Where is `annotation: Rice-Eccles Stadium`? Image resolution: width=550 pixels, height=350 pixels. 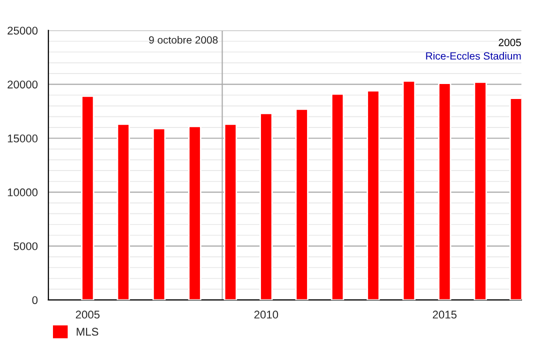
annotation: Rice-Eccles Stadium is located at coordinates (473, 56).